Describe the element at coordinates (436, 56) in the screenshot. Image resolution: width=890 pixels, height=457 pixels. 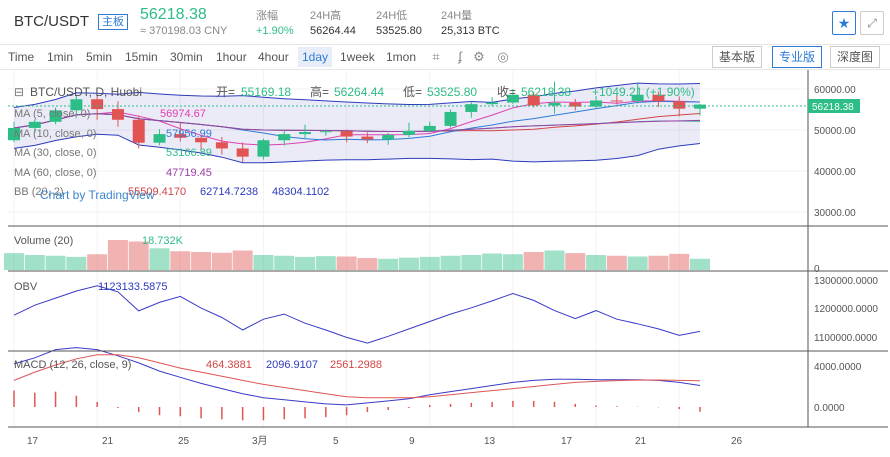
I see `candle-type-icon: ⌗` at that location.